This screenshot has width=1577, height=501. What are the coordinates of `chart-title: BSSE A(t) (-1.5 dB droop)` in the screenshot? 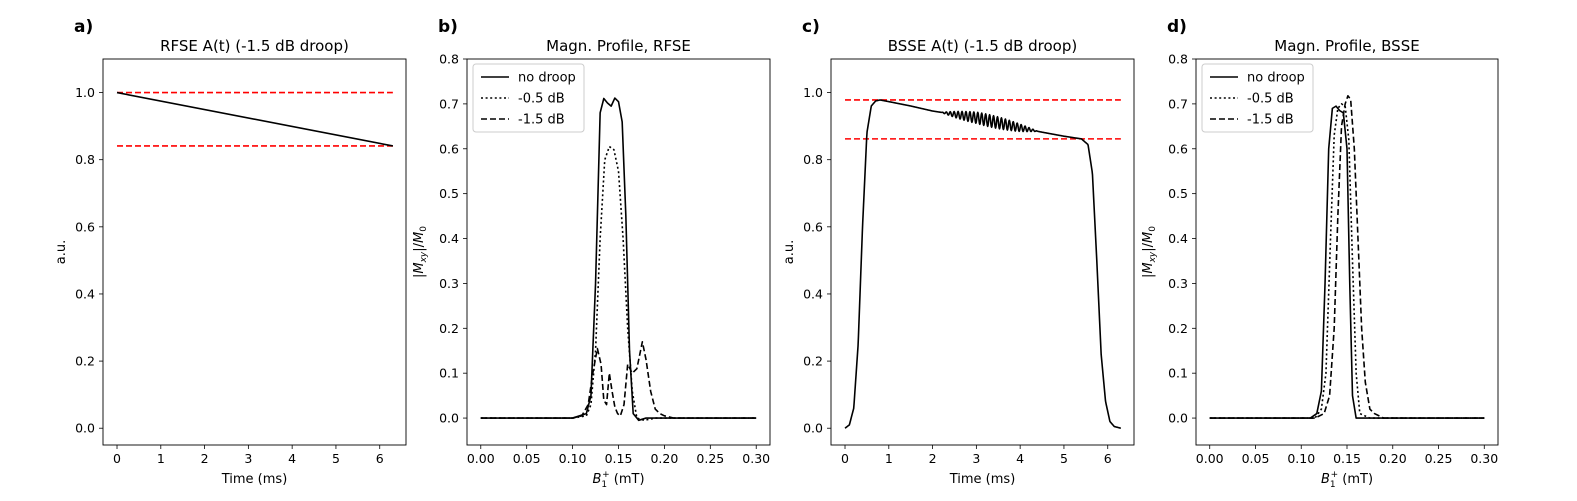 It's located at (983, 46).